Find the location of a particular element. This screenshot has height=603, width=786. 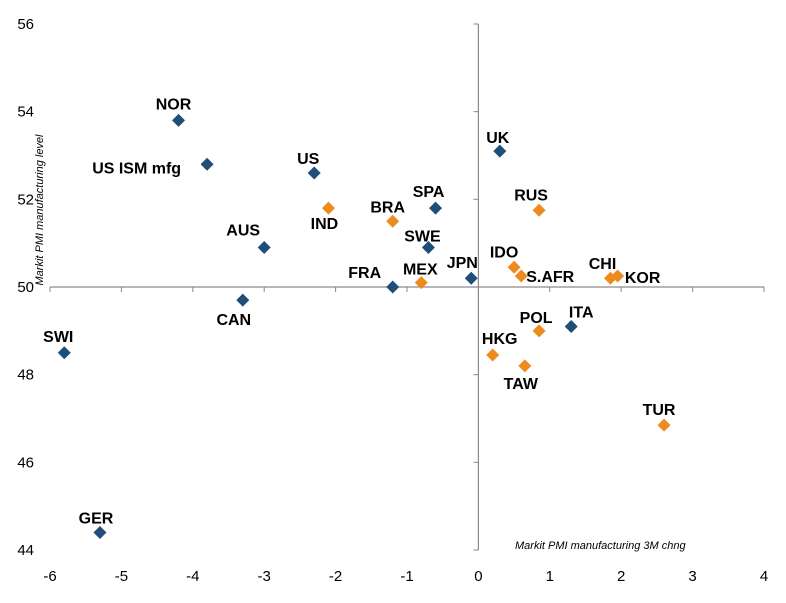

point-label: US ISM mfg is located at coordinates (136, 168).